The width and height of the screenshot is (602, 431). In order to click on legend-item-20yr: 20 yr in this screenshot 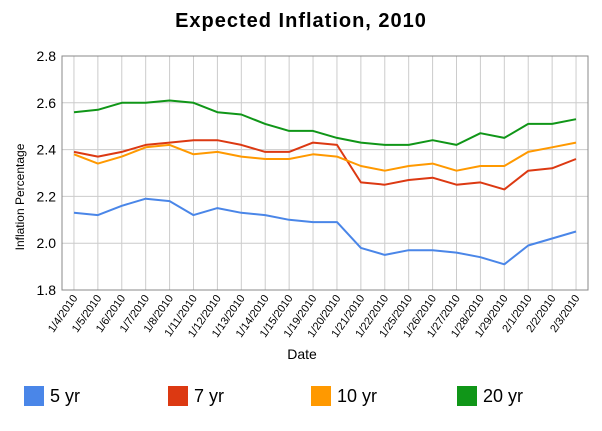, I will do `click(490, 396)`.